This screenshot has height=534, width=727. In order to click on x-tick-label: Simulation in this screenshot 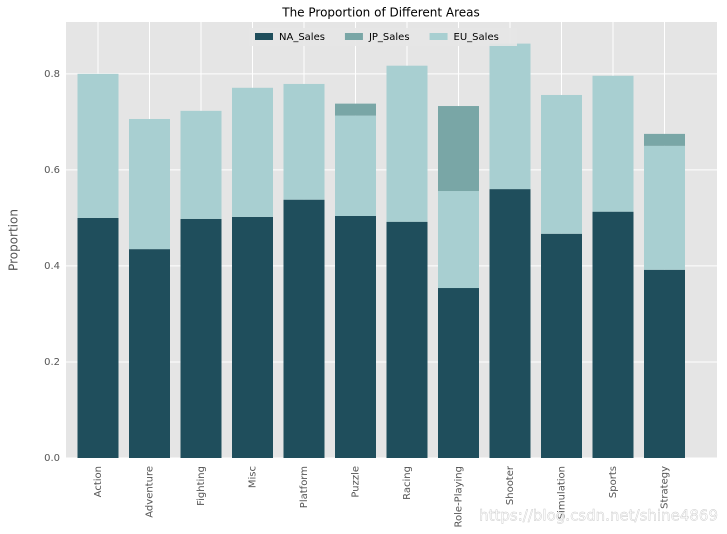, I will do `click(562, 492)`.